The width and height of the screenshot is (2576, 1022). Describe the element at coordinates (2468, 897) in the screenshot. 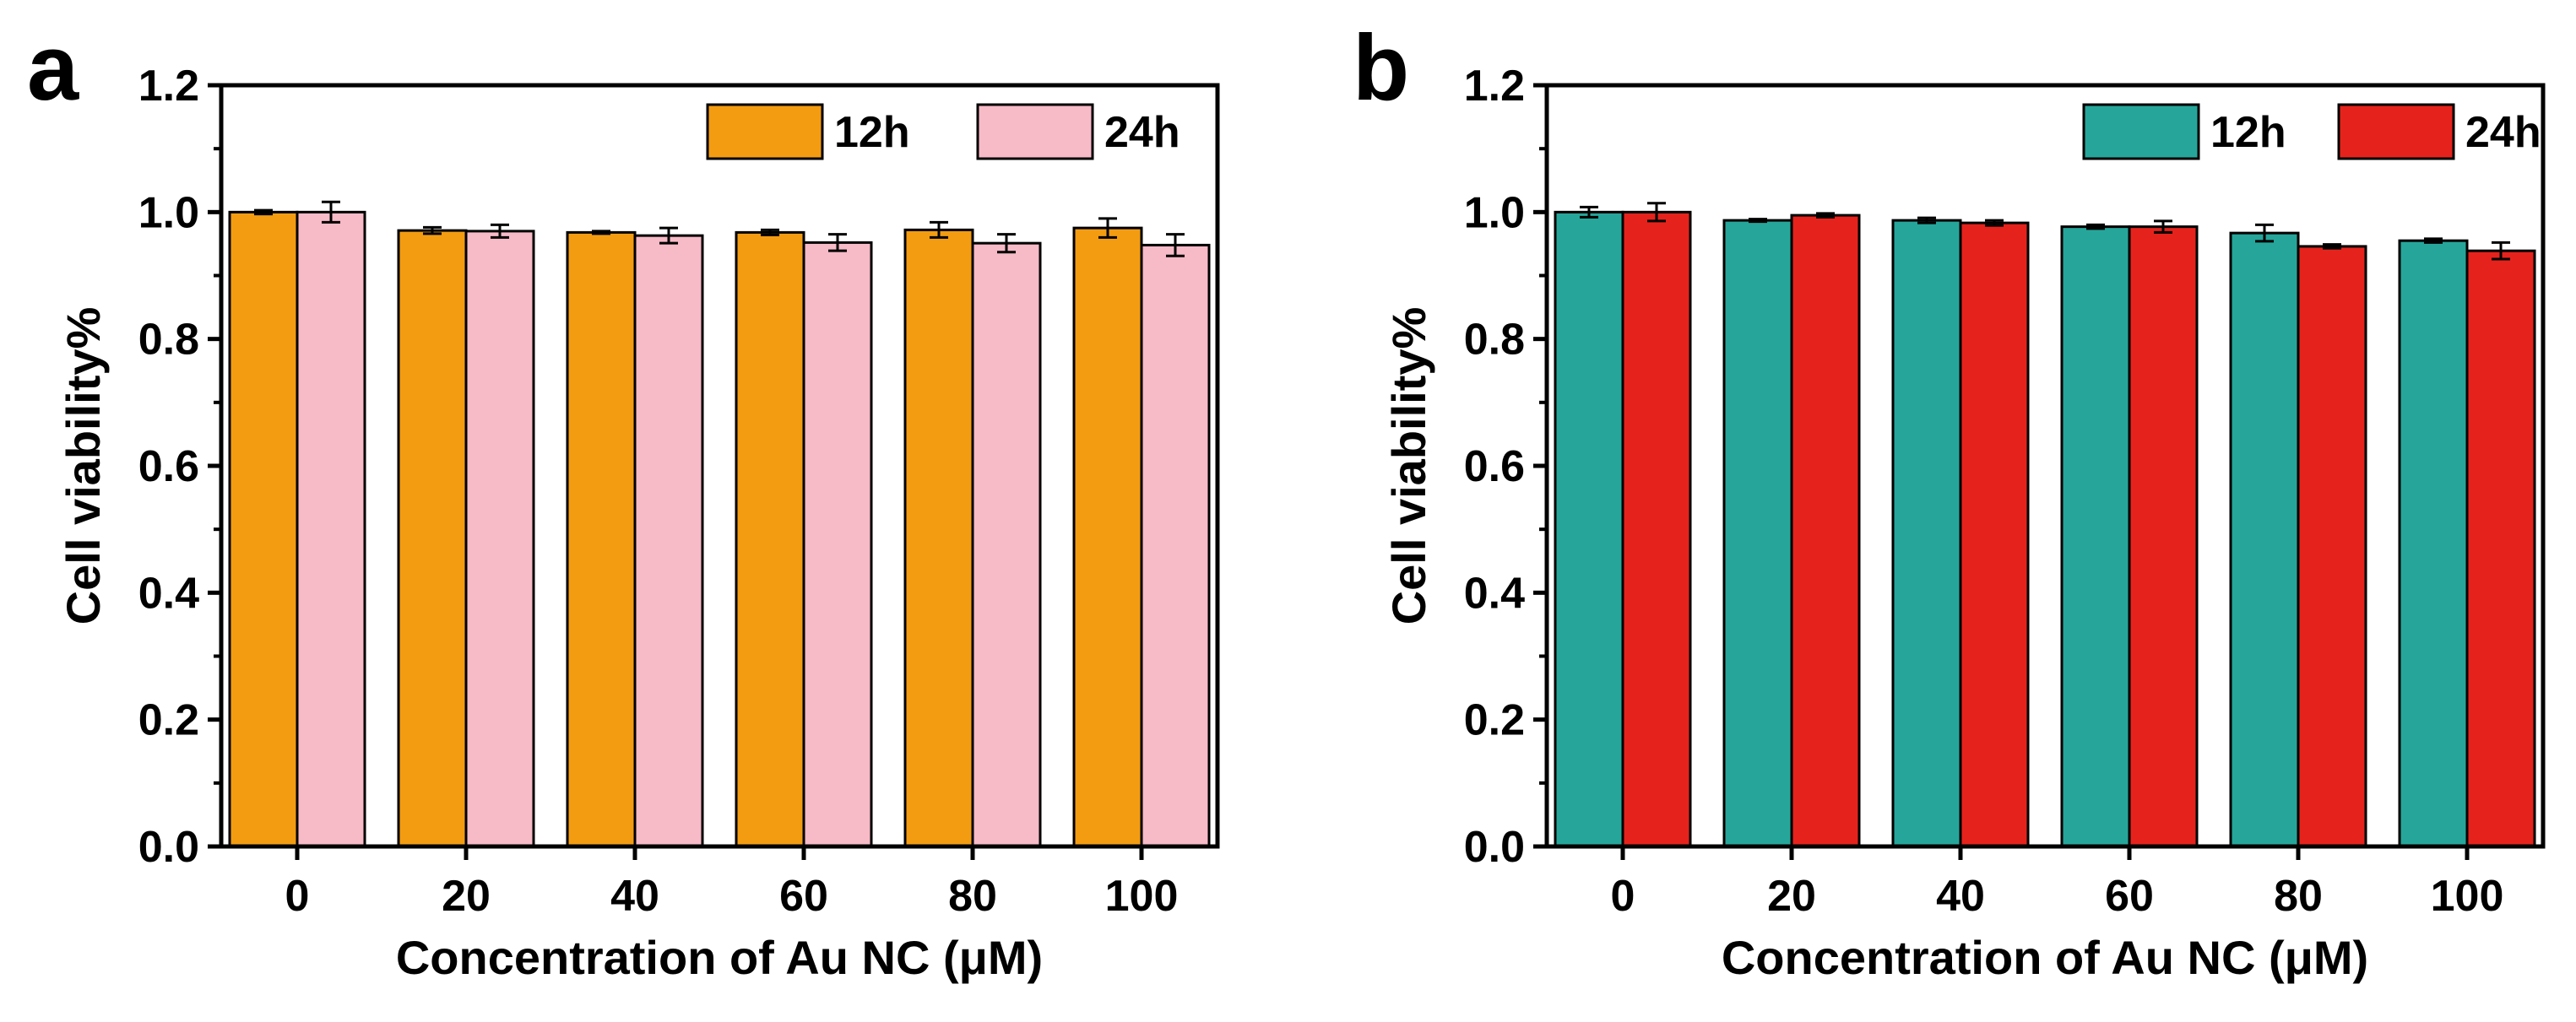

I see `panel-b-x-tick-label: 100` at that location.